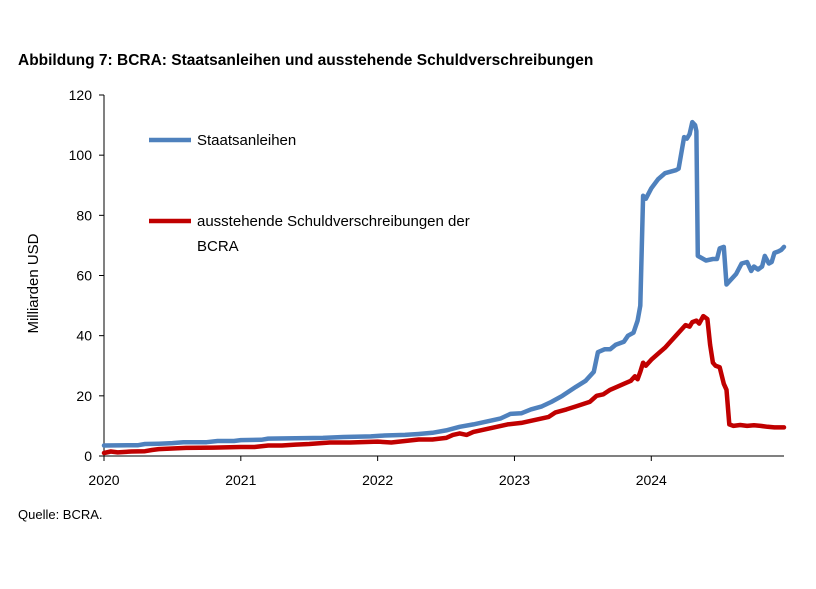  I want to click on y-tick-label: 0, so click(88, 456).